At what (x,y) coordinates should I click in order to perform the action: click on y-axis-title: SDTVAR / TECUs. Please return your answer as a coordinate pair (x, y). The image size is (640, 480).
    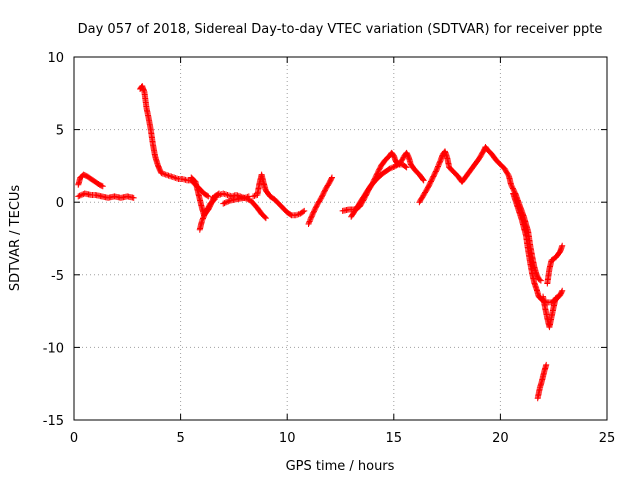
    Looking at the image, I should click on (15, 238).